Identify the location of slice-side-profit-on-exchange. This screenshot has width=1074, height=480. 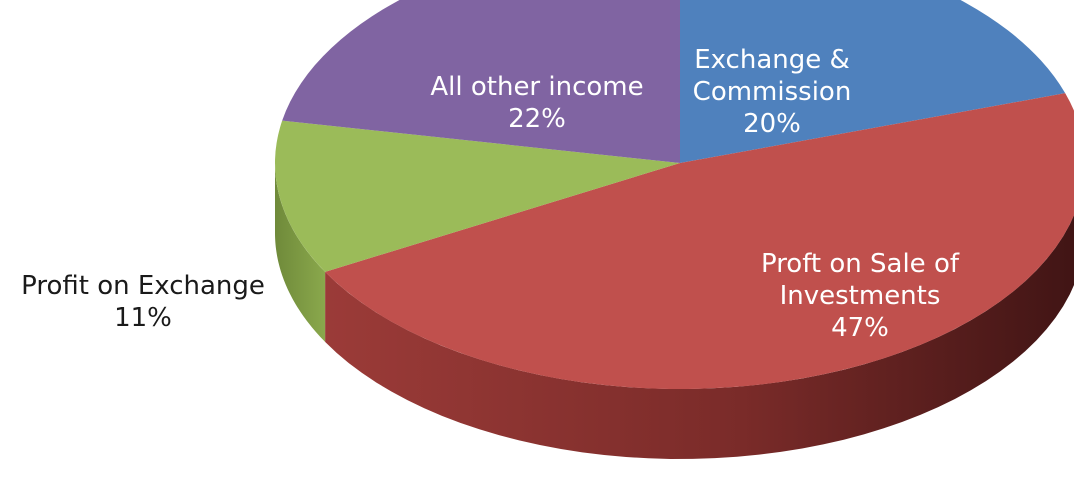
(300, 252).